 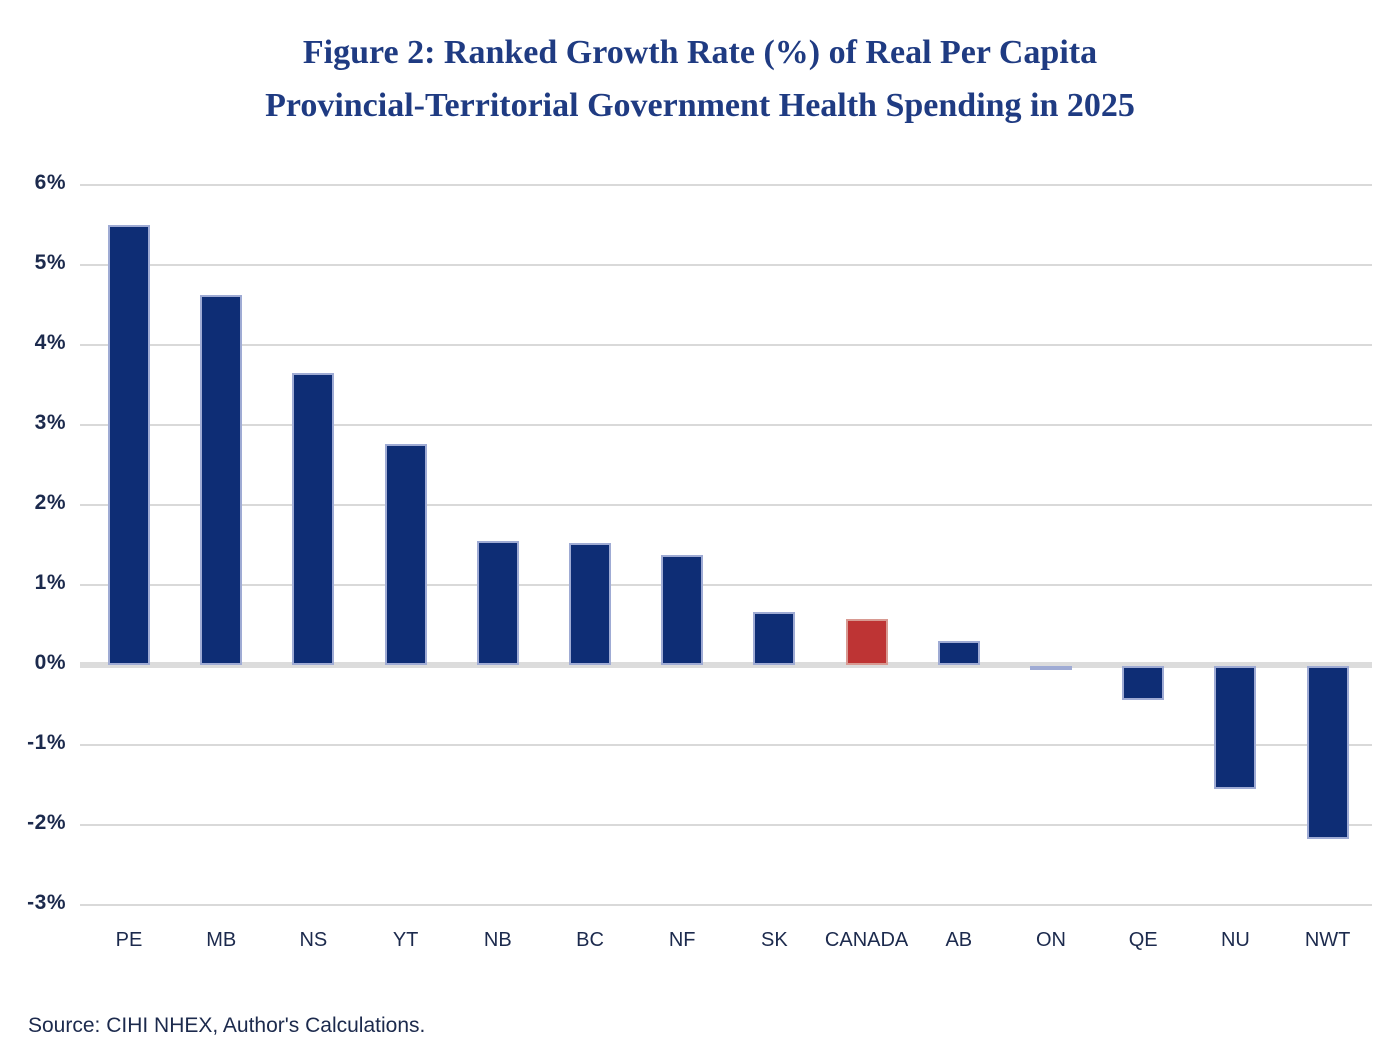 What do you see at coordinates (46, 823) in the screenshot?
I see `y-tick-label--2%: -2%` at bounding box center [46, 823].